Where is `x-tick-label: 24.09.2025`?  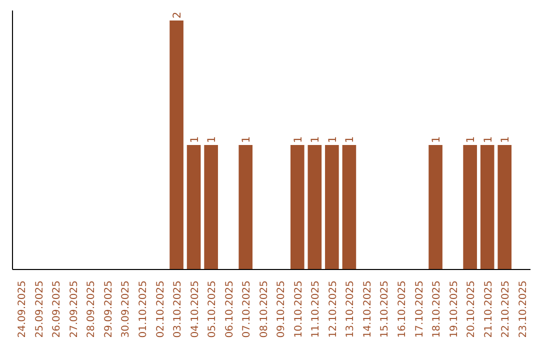 x-tick-label: 24.09.2025 is located at coordinates (22, 309).